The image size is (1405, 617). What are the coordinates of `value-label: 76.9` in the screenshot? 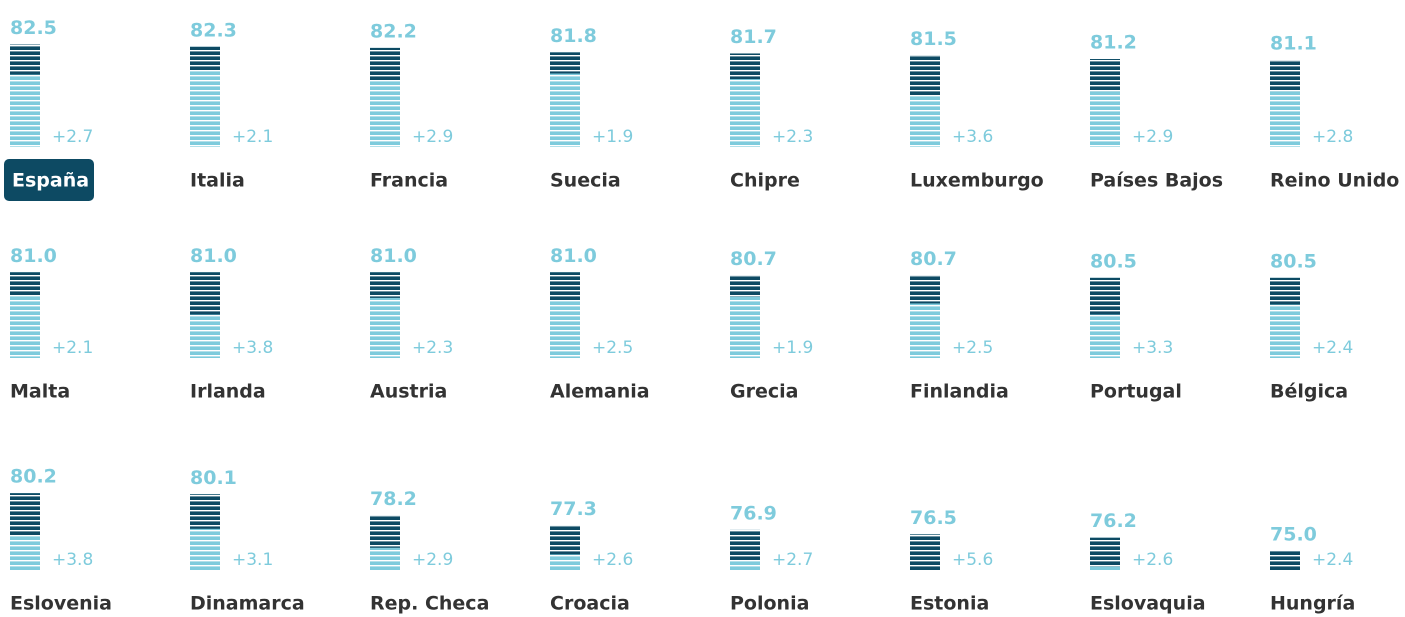 It's located at (753, 513).